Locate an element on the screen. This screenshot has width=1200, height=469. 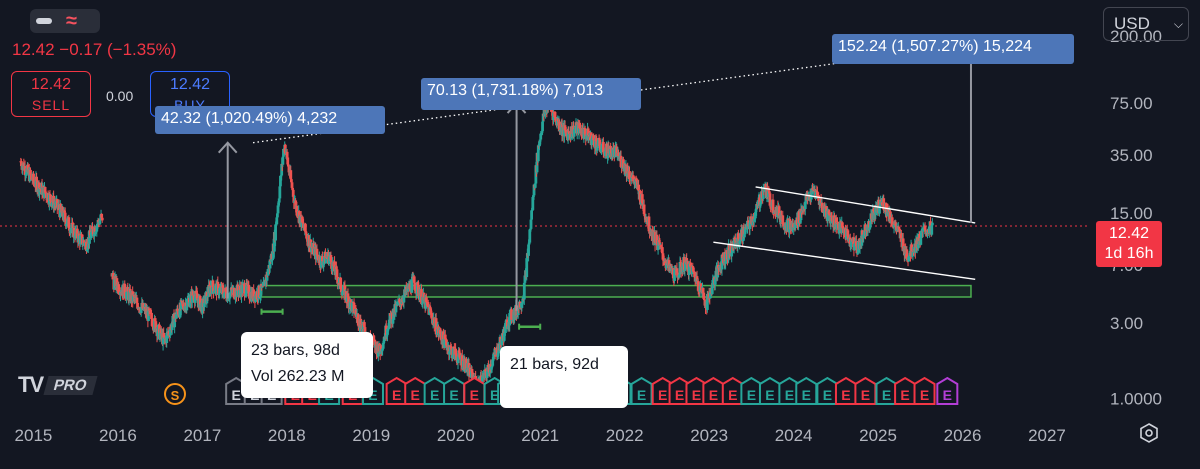
approx-wave-icon: ≈ is located at coordinates (71, 21).